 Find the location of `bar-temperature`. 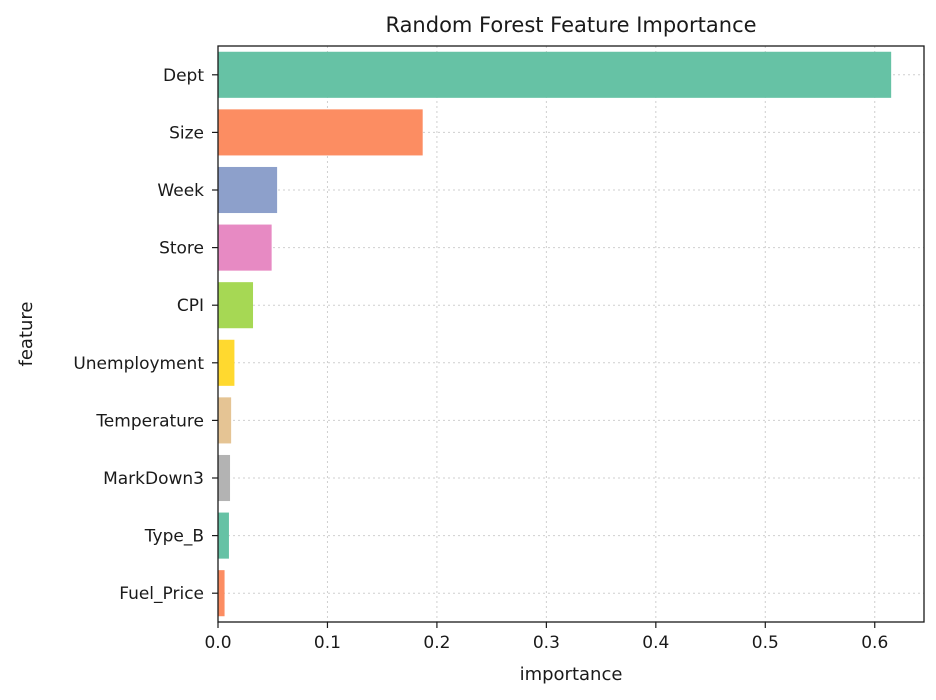

bar-temperature is located at coordinates (225, 420).